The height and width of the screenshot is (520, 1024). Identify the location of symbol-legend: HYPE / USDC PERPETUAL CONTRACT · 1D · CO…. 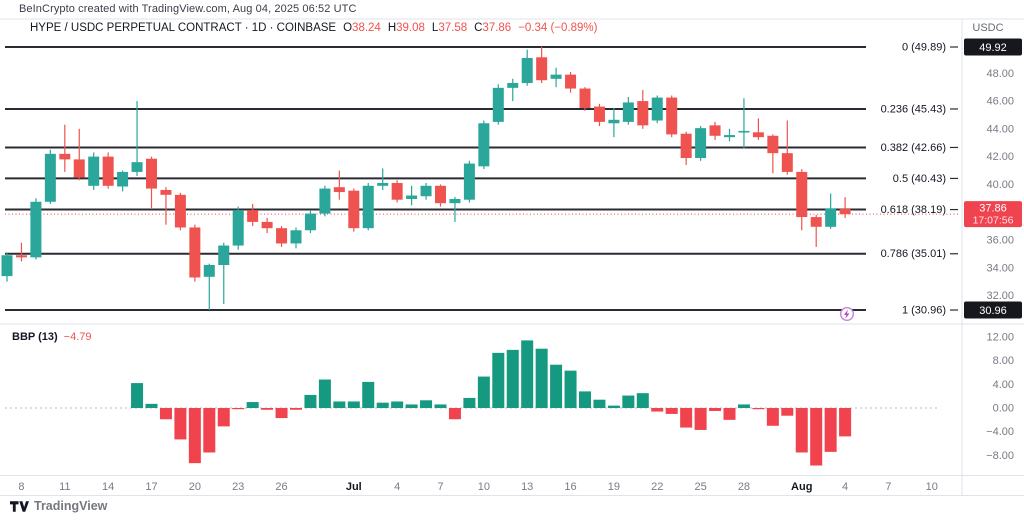
(313, 28).